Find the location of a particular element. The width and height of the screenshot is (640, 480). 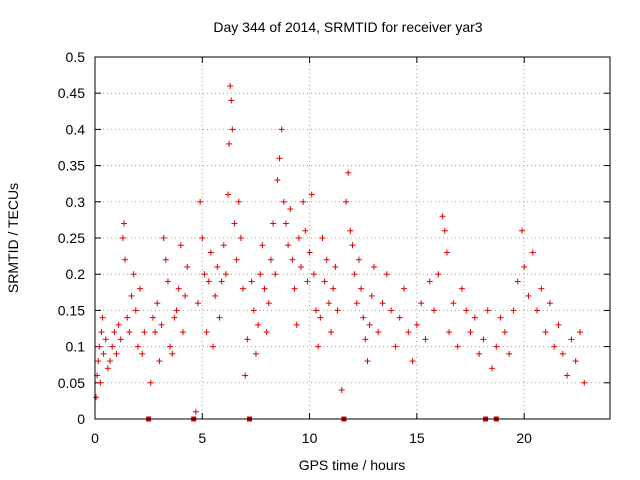

x-tick-label: 5 is located at coordinates (202, 438).